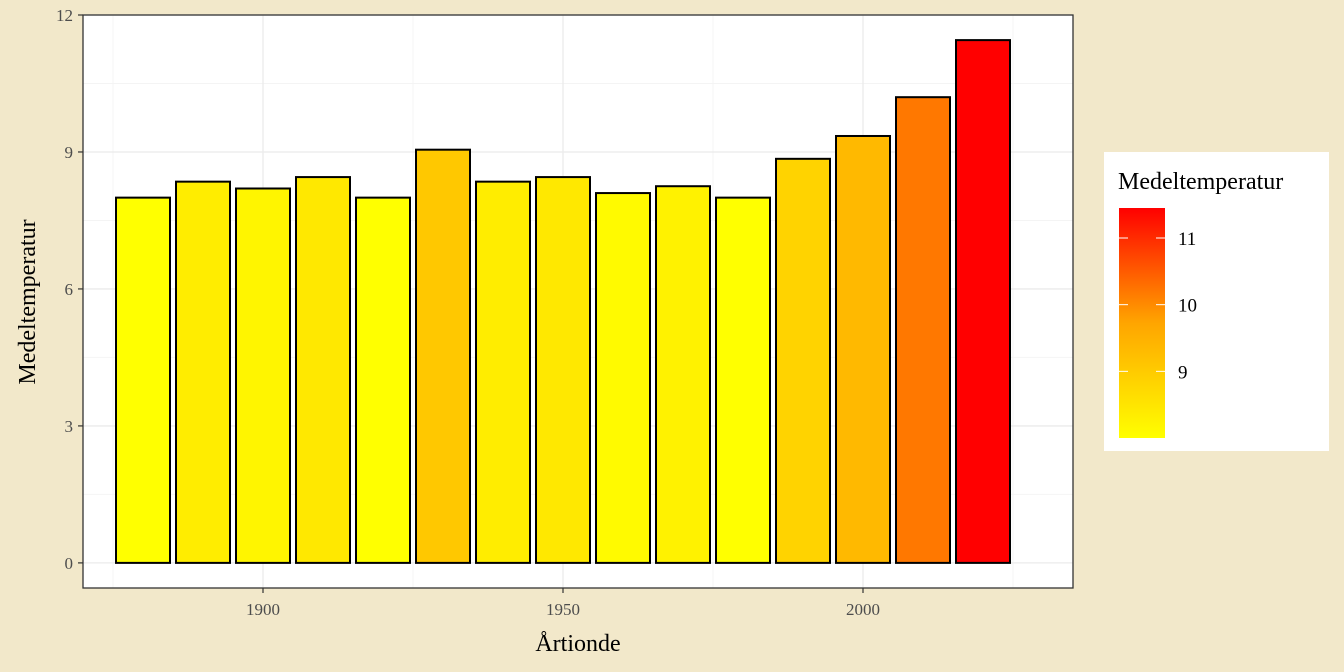 The image size is (1344, 672). What do you see at coordinates (28, 301) in the screenshot?
I see `y-axis-title: Medeltemperatur` at bounding box center [28, 301].